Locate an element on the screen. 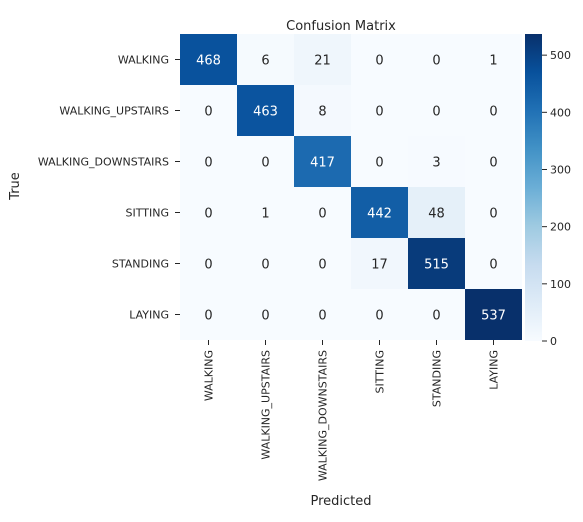  y-axis-label: True is located at coordinates (15, 186).